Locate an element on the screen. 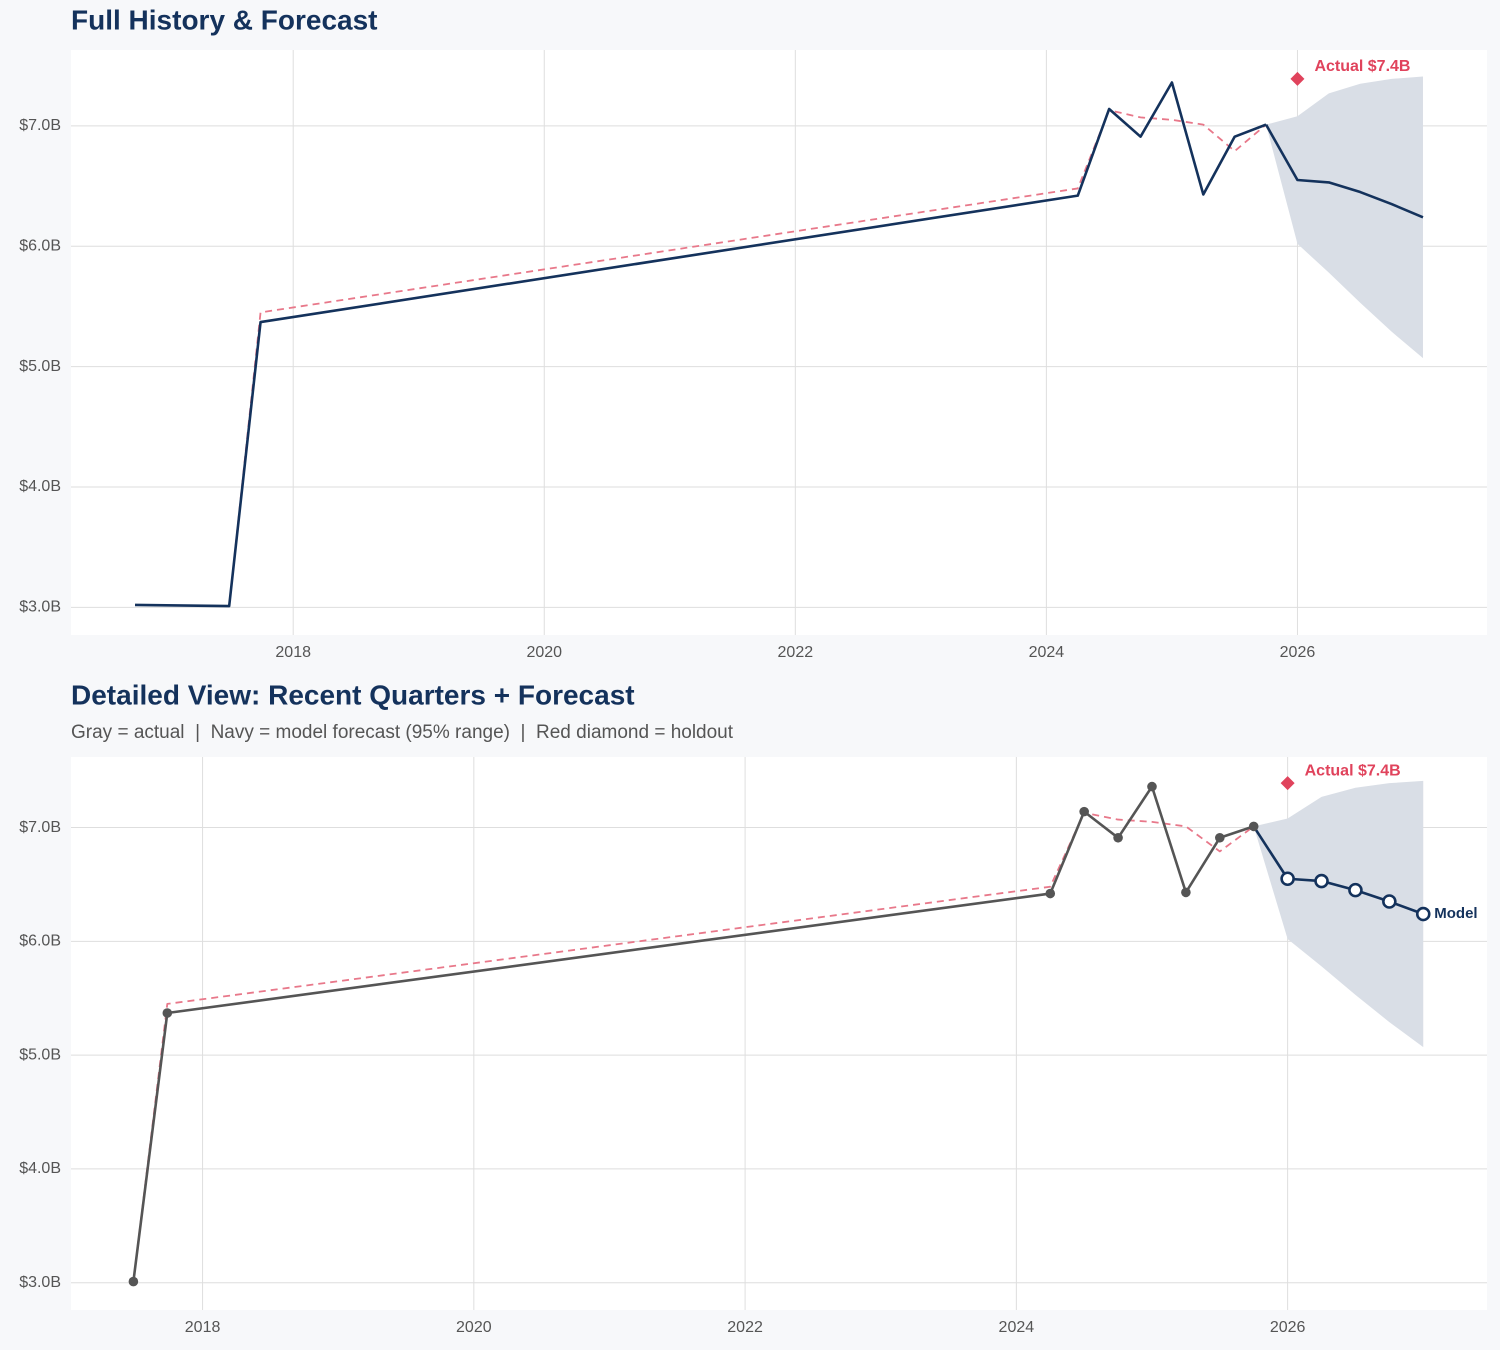  end-label: Model is located at coordinates (1455, 913).